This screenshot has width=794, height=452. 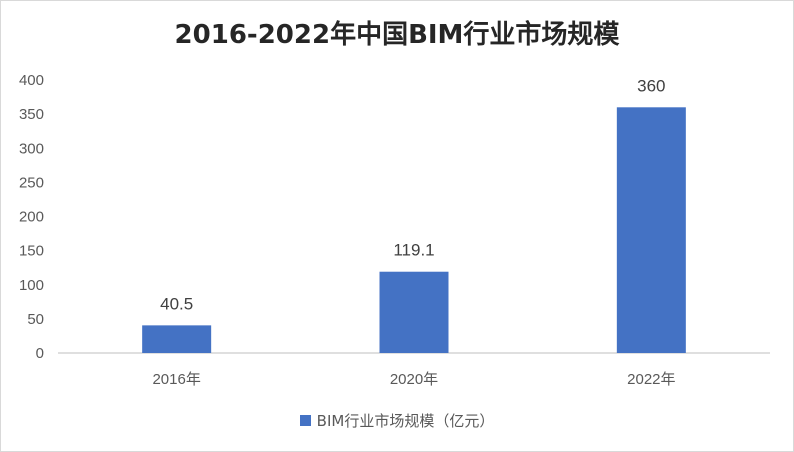 What do you see at coordinates (31, 217) in the screenshot?
I see `y-tick-label: 200` at bounding box center [31, 217].